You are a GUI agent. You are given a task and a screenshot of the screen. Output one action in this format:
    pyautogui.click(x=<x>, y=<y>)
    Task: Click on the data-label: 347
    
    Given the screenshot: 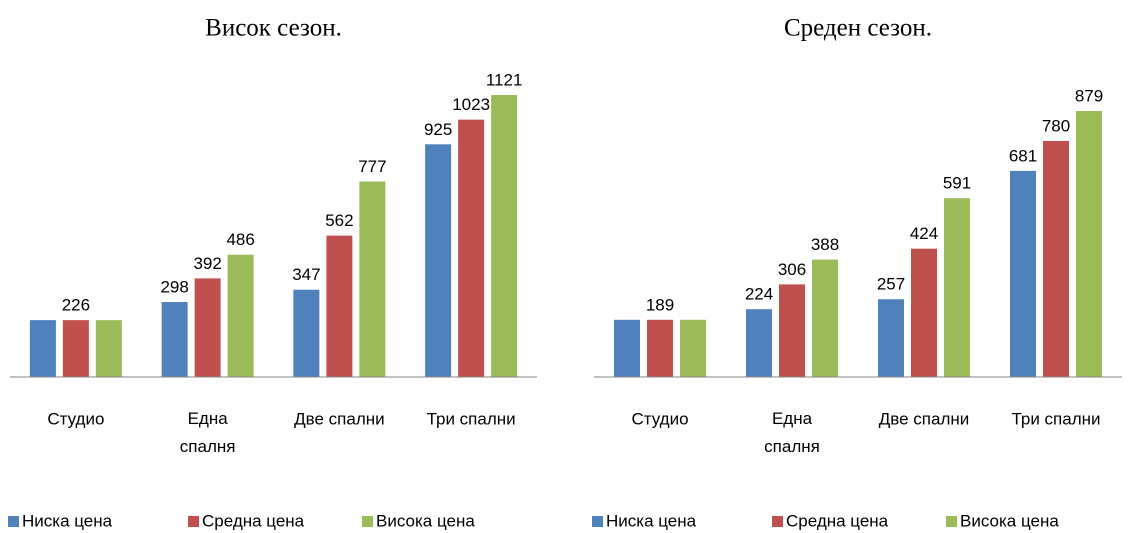 What is the action you would take?
    pyautogui.click(x=306, y=274)
    